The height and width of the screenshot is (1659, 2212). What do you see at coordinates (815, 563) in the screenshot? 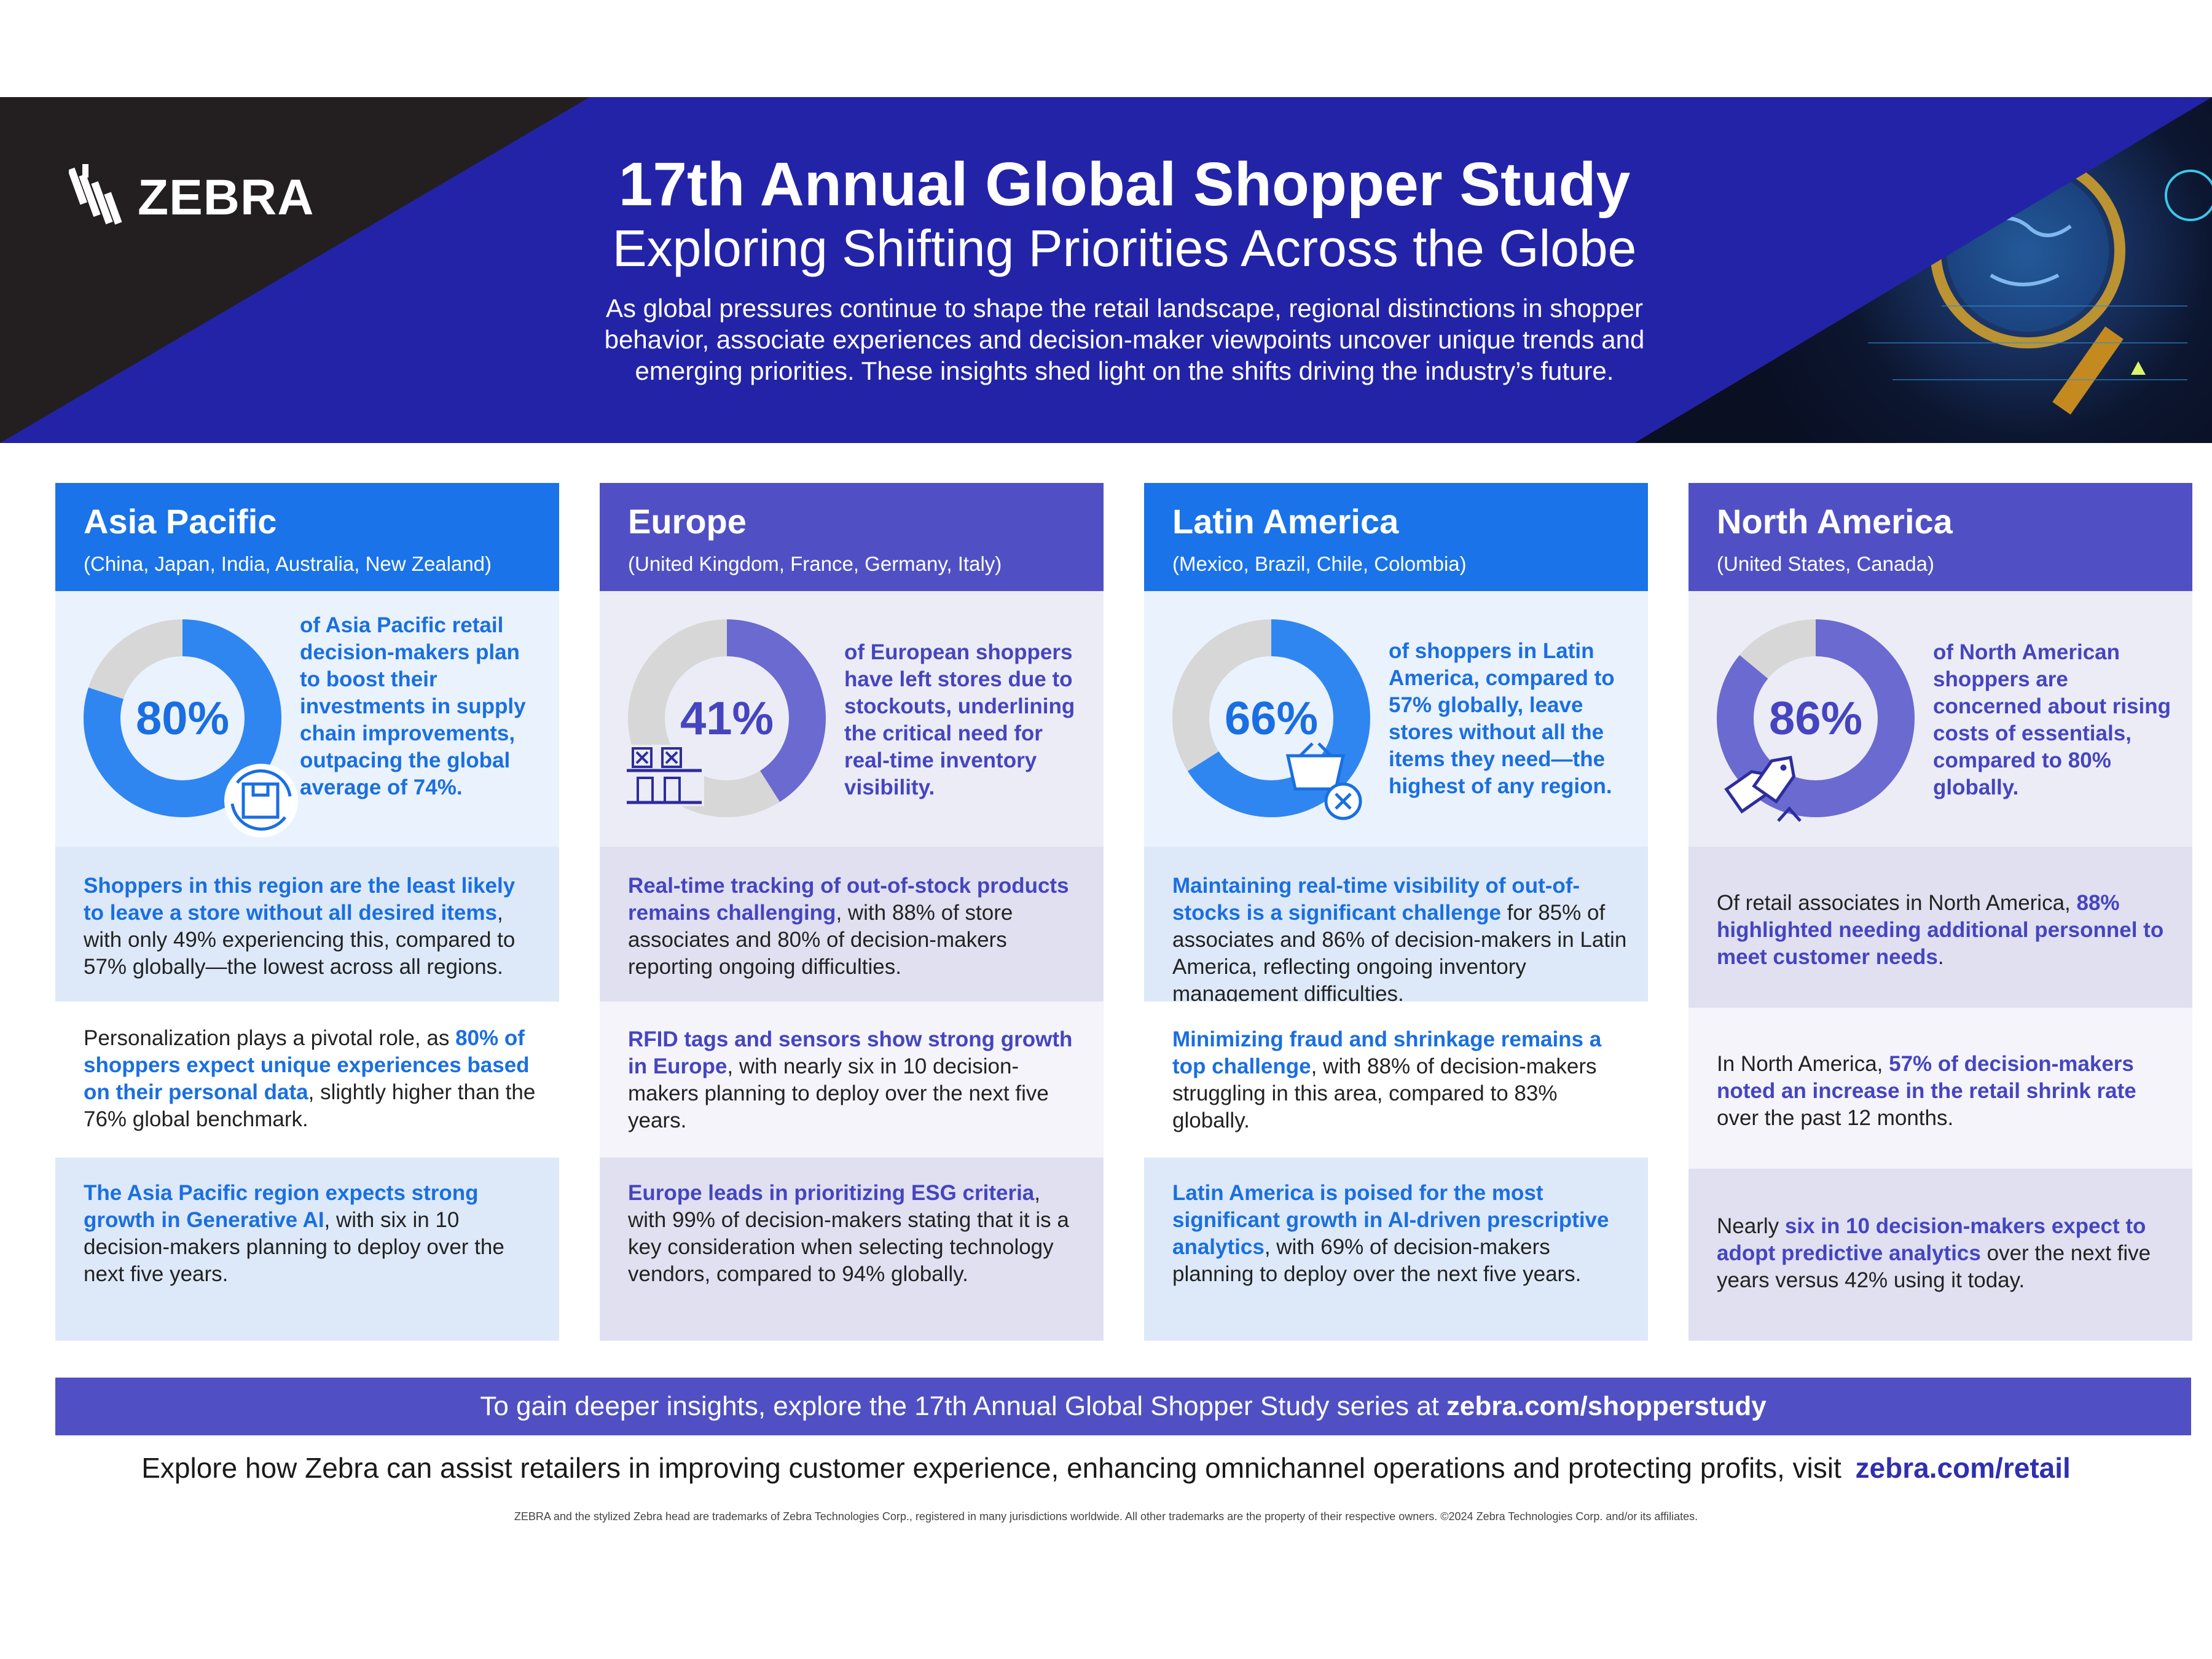
I see `region-countries: (United Kingdom, France, Germany, Italy)` at bounding box center [815, 563].